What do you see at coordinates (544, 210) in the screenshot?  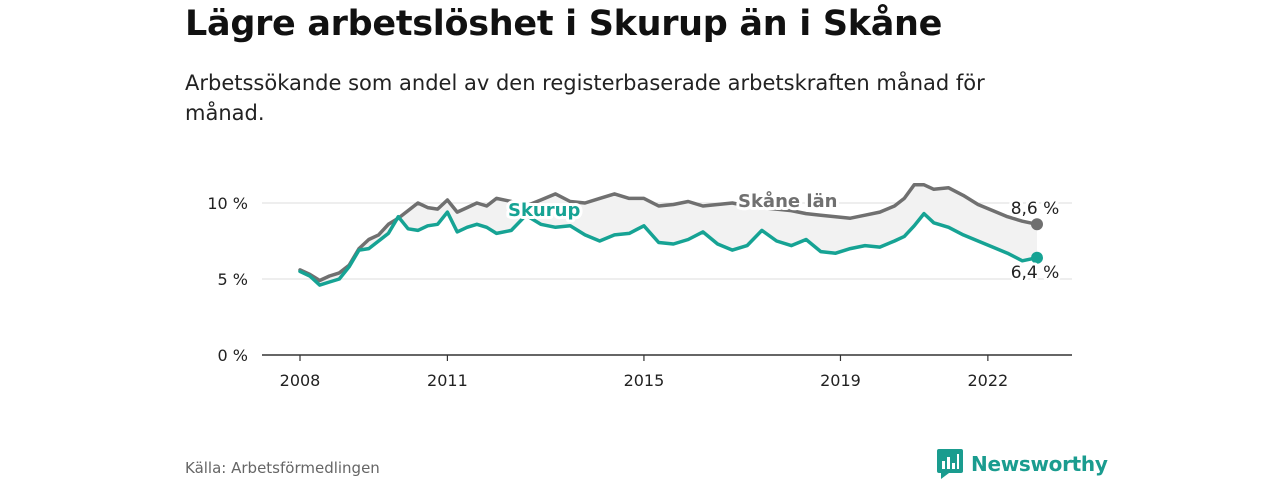 I see `skurup-series-label: Skurup` at bounding box center [544, 210].